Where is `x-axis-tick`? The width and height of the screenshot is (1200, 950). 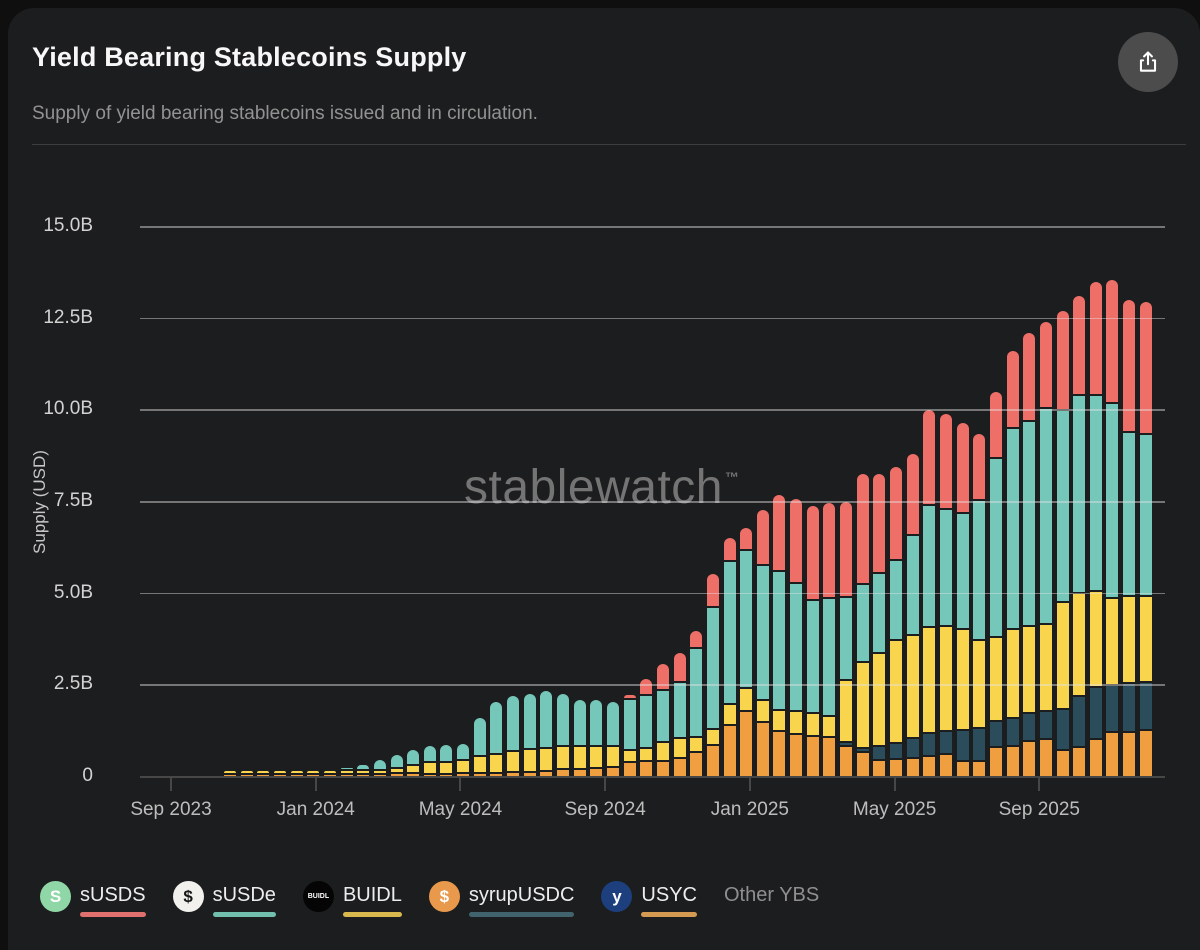 x-axis-tick is located at coordinates (171, 784).